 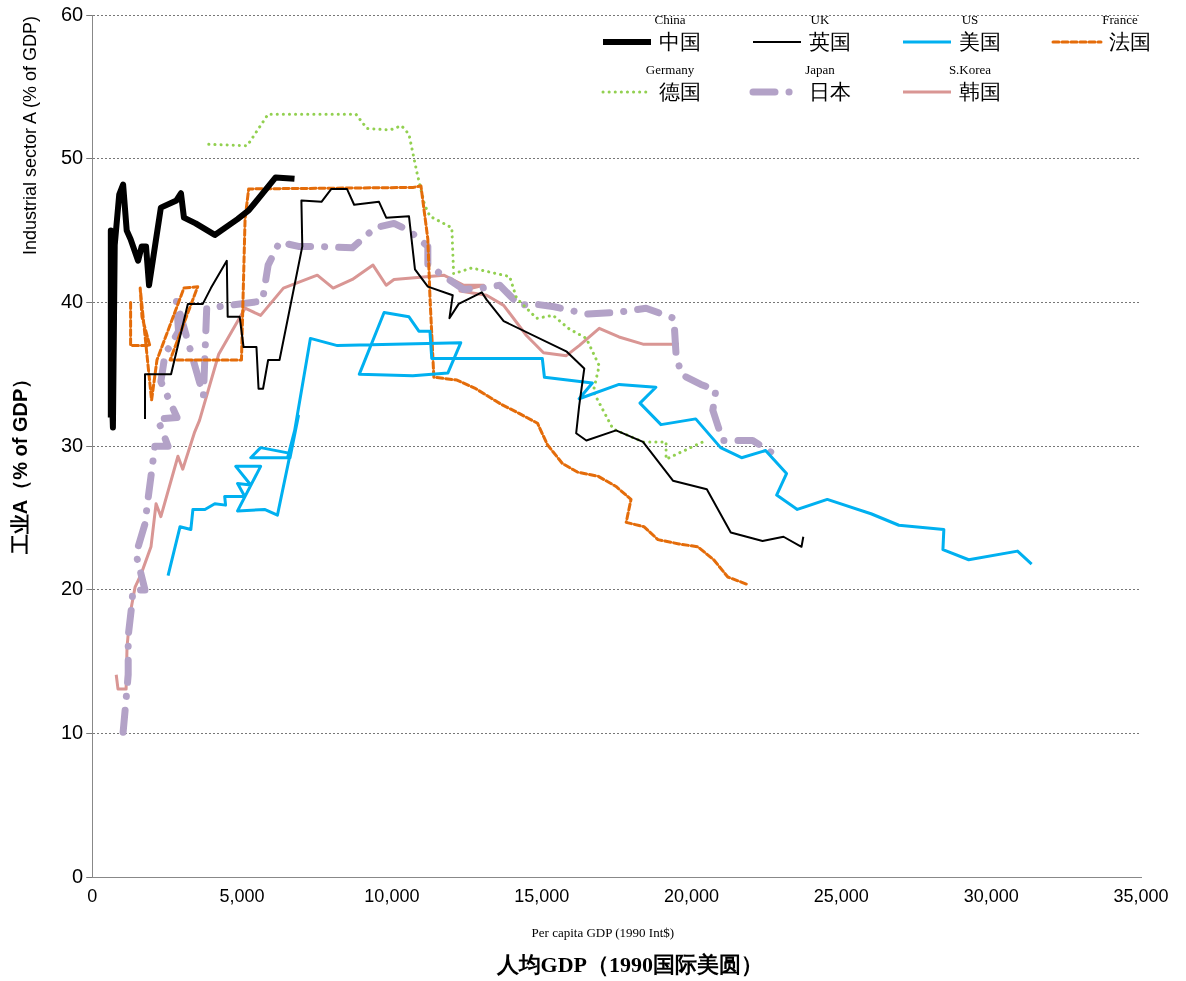 I want to click on x-tick-label: 35,000, so click(x=1141, y=896).